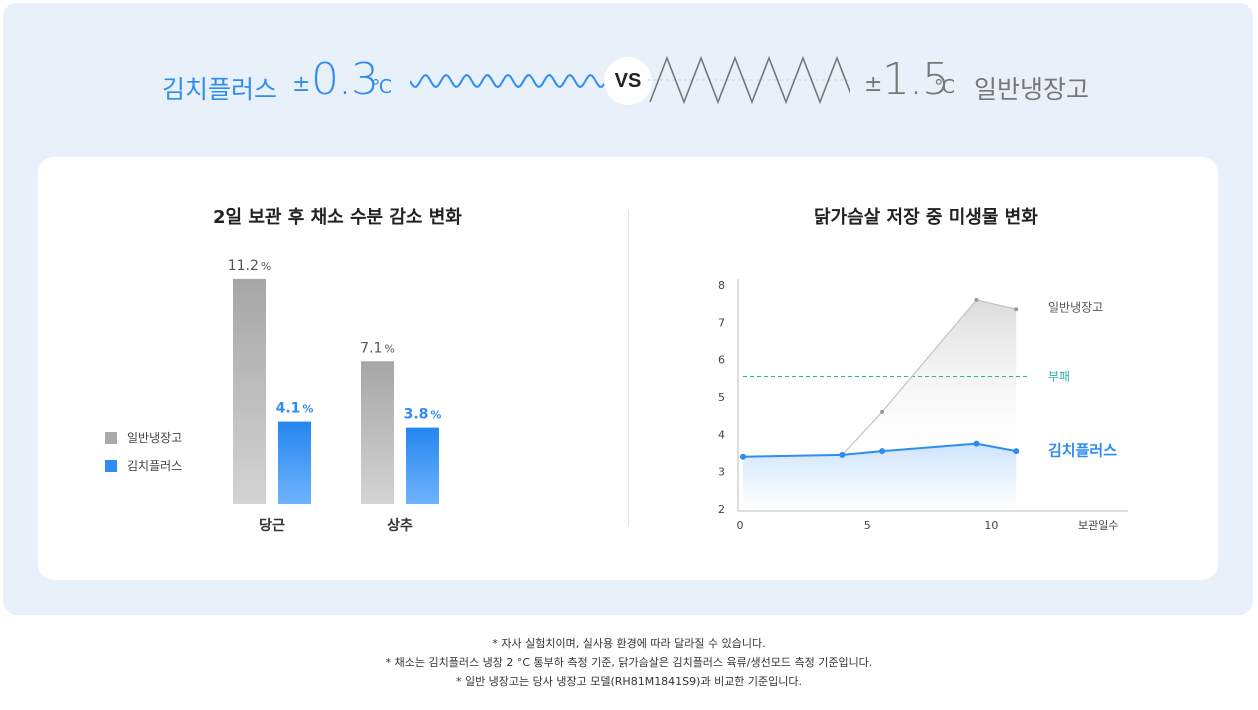 This screenshot has height=710, width=1258. I want to click on general-fridge-unit: ℃, so click(945, 87).